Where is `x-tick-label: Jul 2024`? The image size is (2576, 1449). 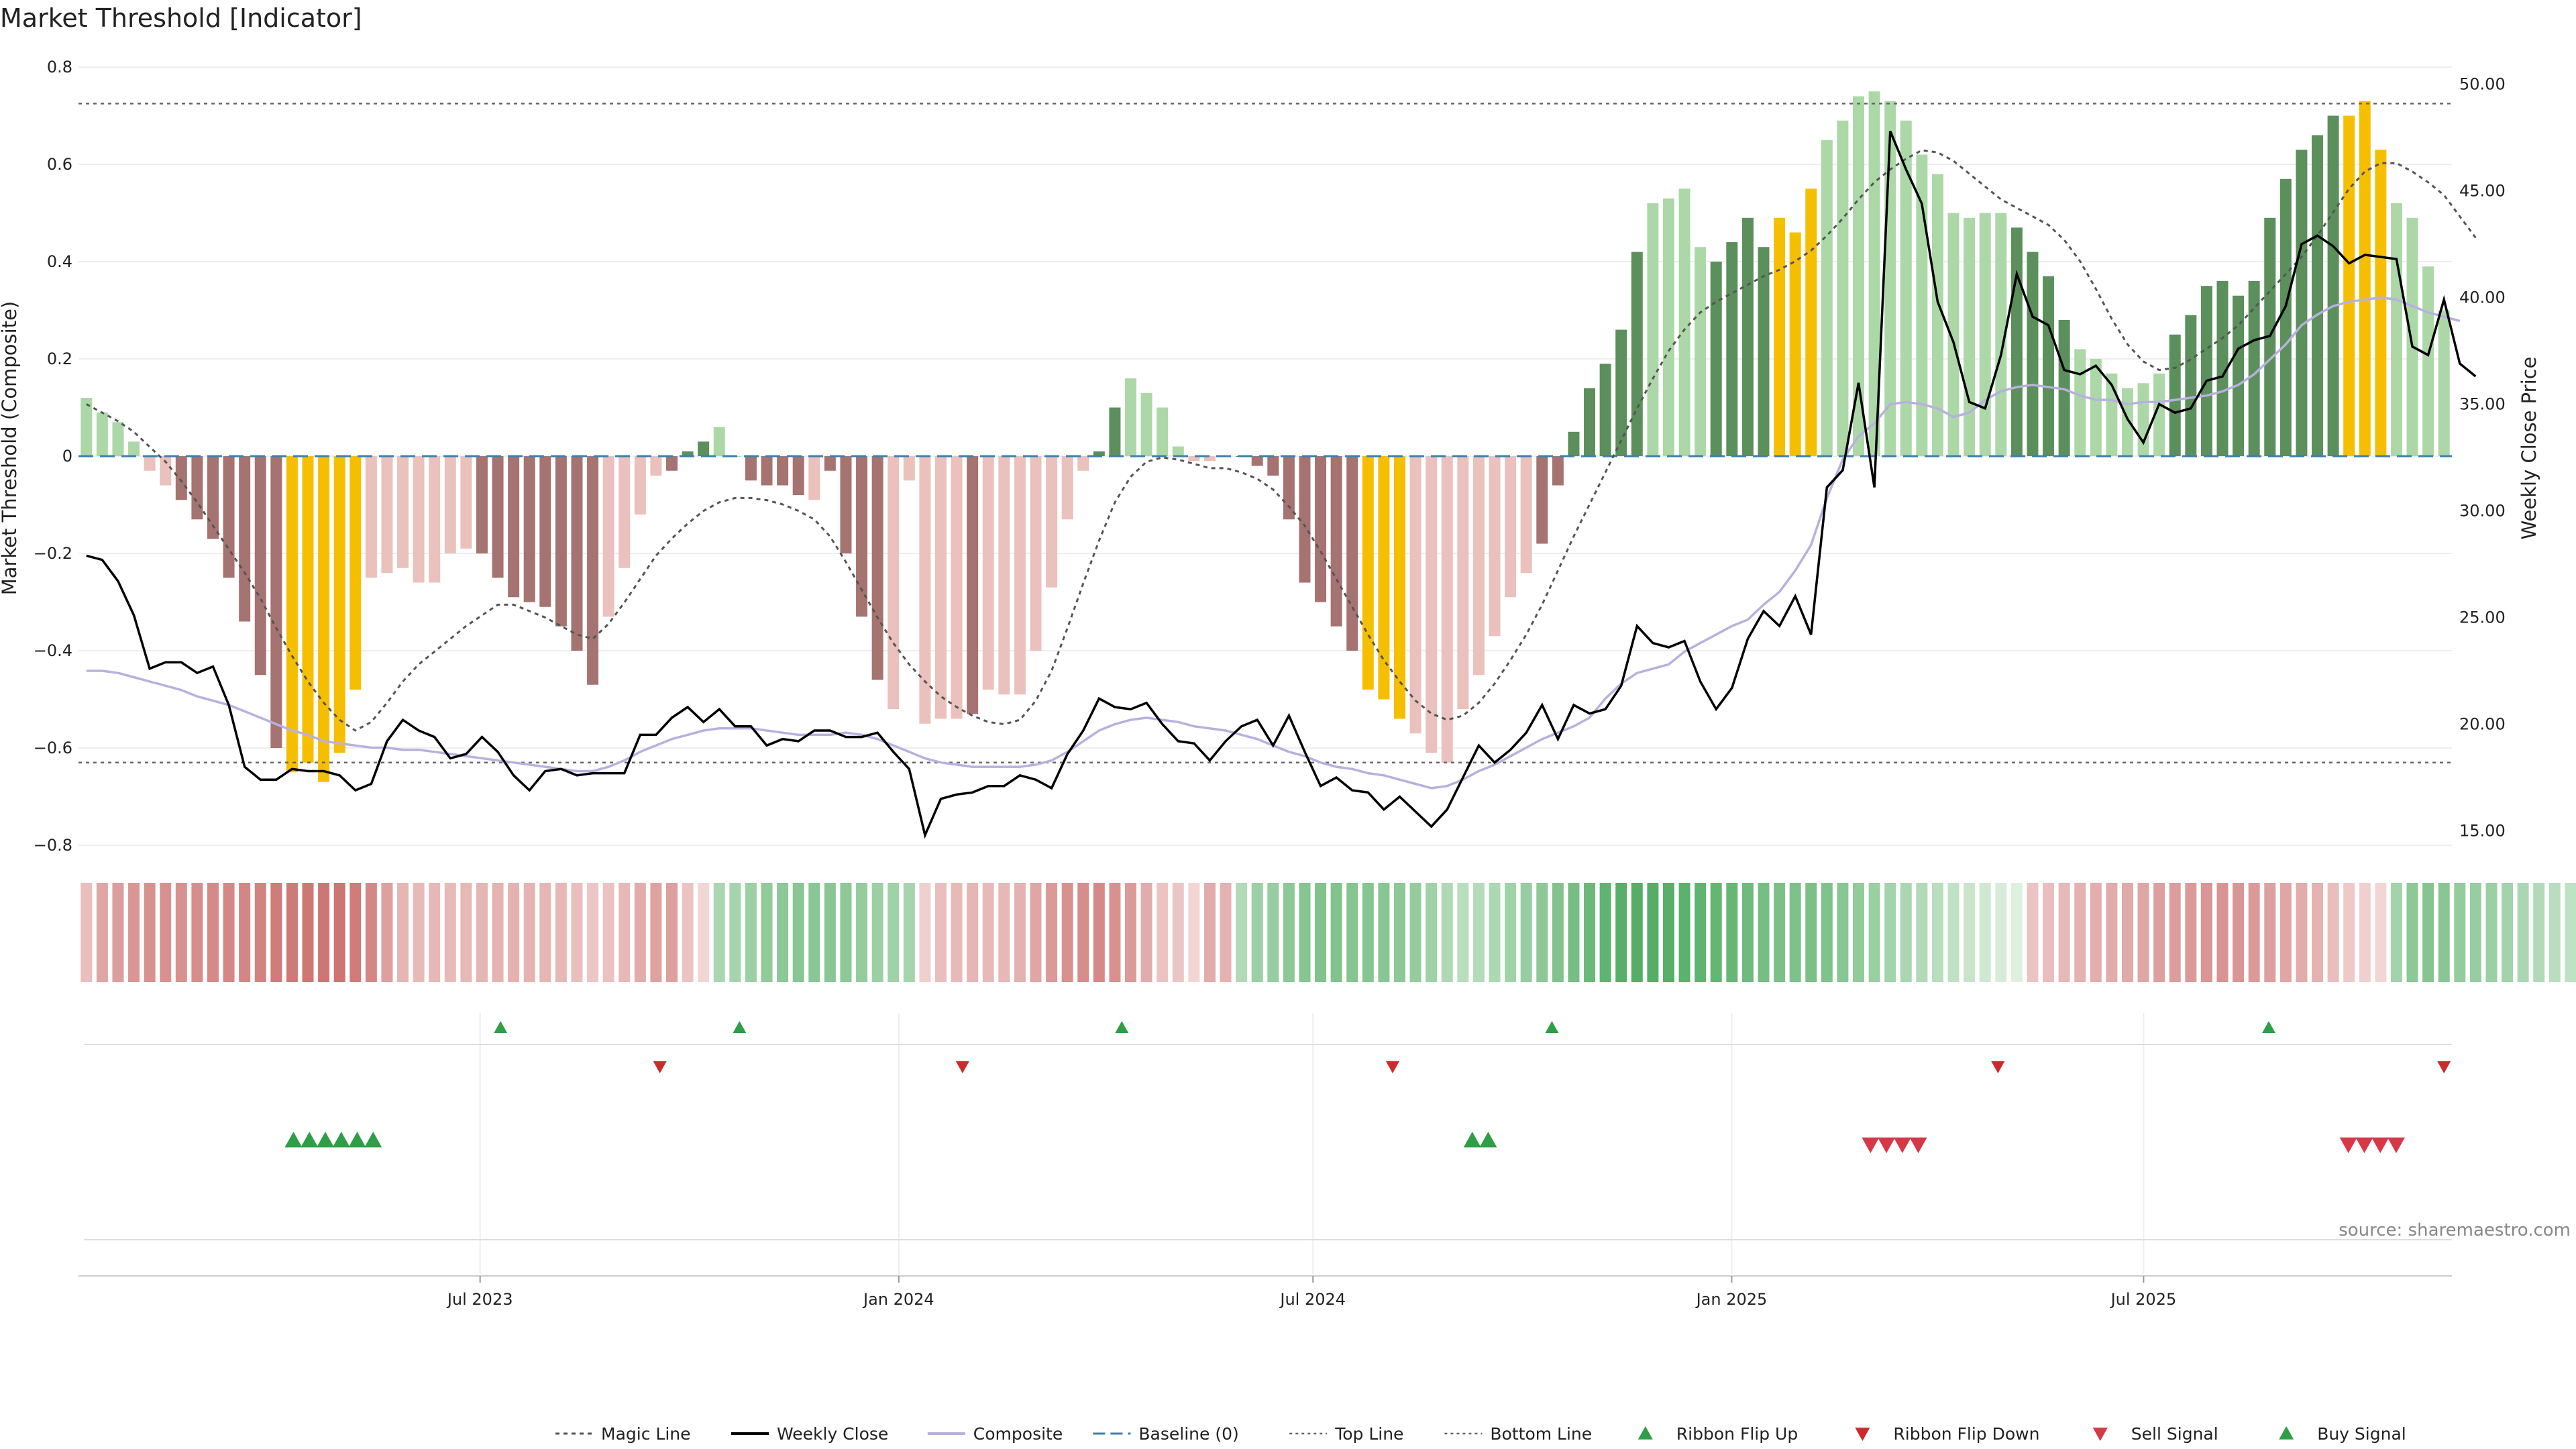
x-tick-label: Jul 2024 is located at coordinates (1312, 1299).